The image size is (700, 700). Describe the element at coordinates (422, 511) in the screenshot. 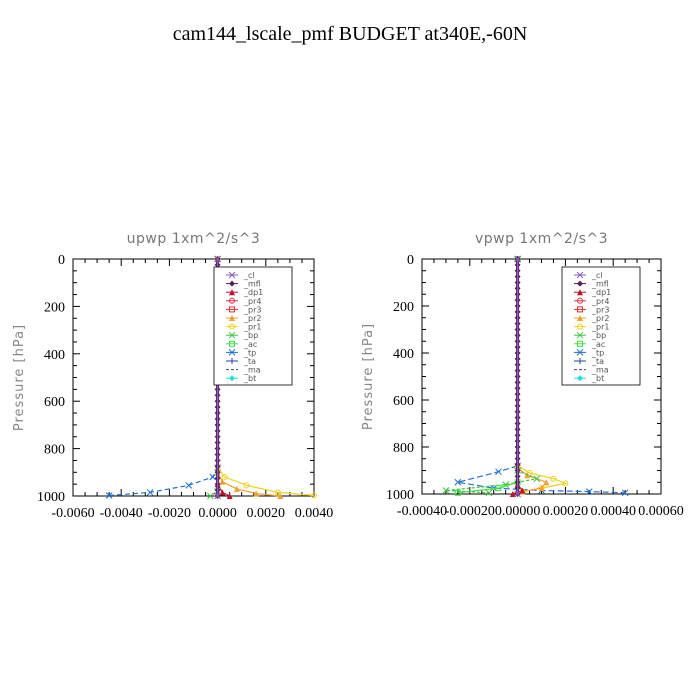

I see `x-tick-label: -0.00040` at that location.